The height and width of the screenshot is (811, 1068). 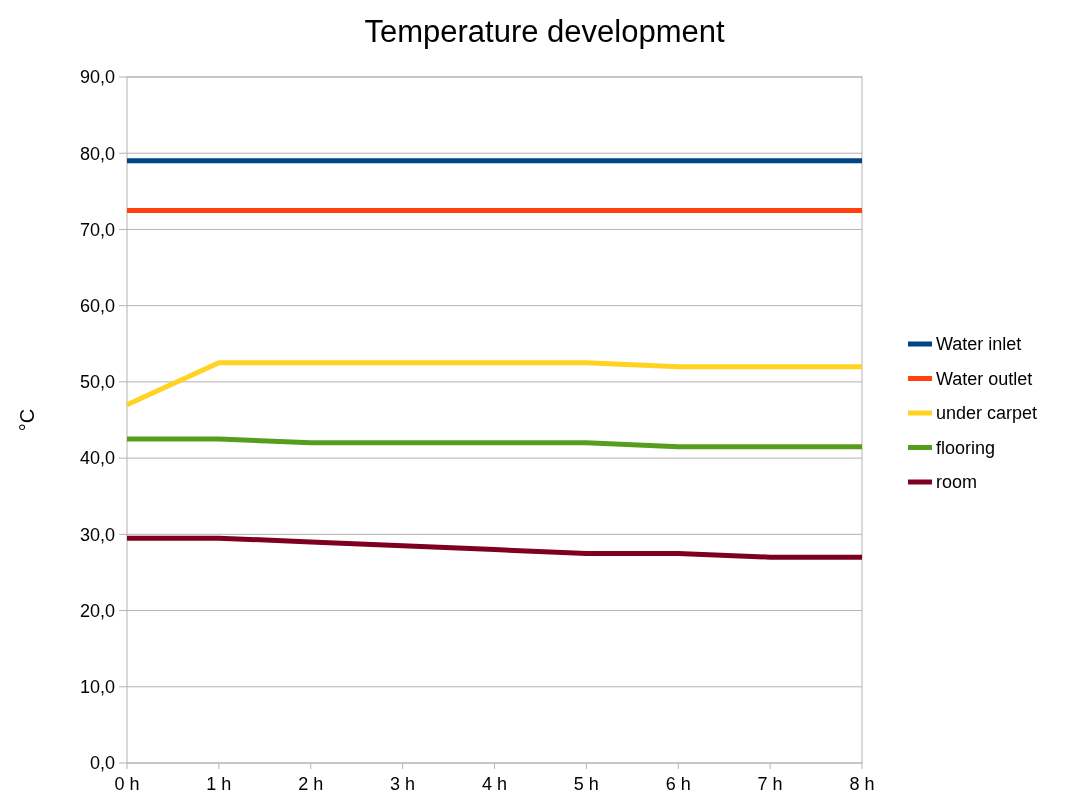 I want to click on y-tick-label: 80,0, so click(x=97, y=153).